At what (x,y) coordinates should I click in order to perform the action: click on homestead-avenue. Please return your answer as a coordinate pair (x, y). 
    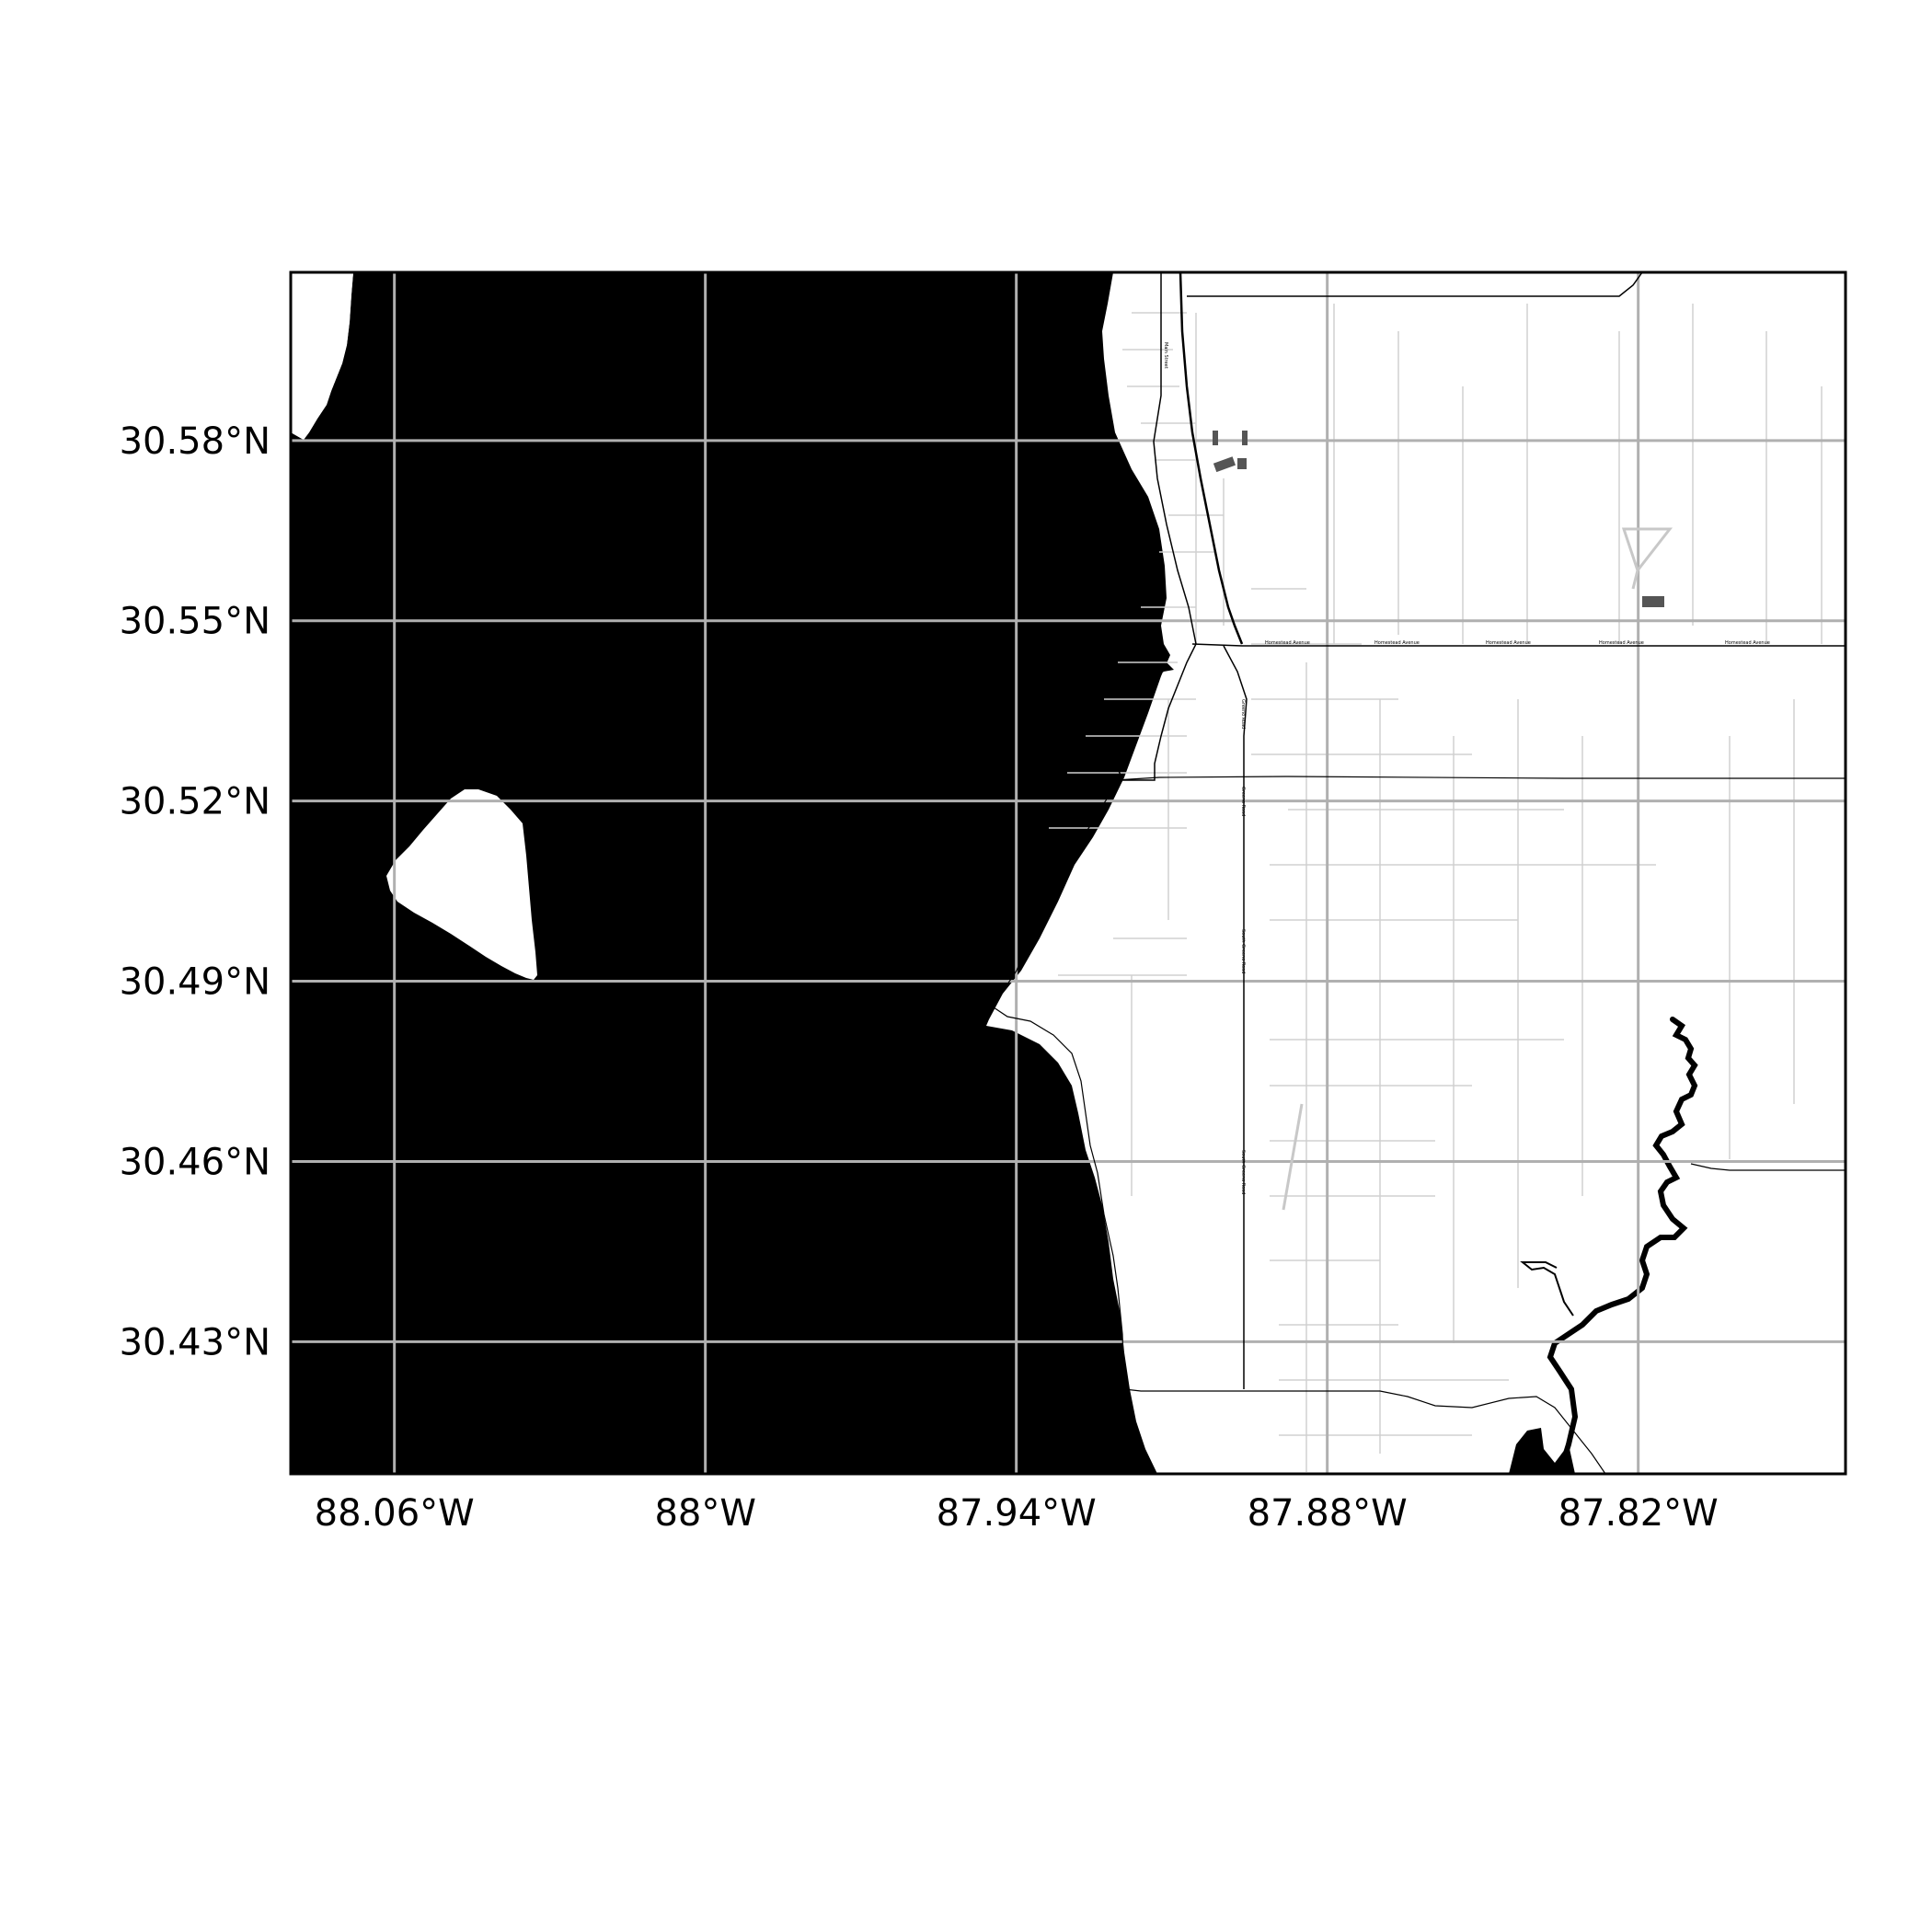
    Looking at the image, I should click on (1518, 645).